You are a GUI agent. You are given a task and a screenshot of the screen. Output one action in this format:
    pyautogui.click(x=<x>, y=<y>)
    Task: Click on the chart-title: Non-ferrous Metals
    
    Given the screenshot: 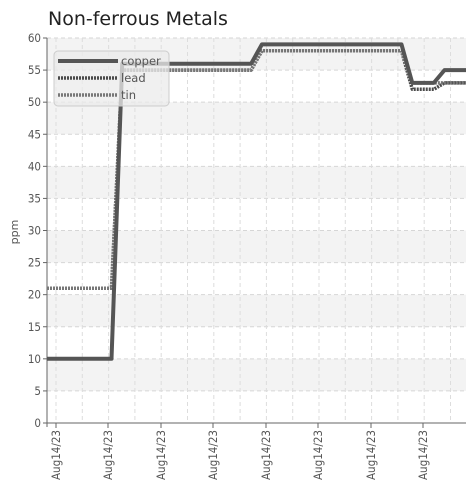 What is the action you would take?
    pyautogui.click(x=138, y=19)
    